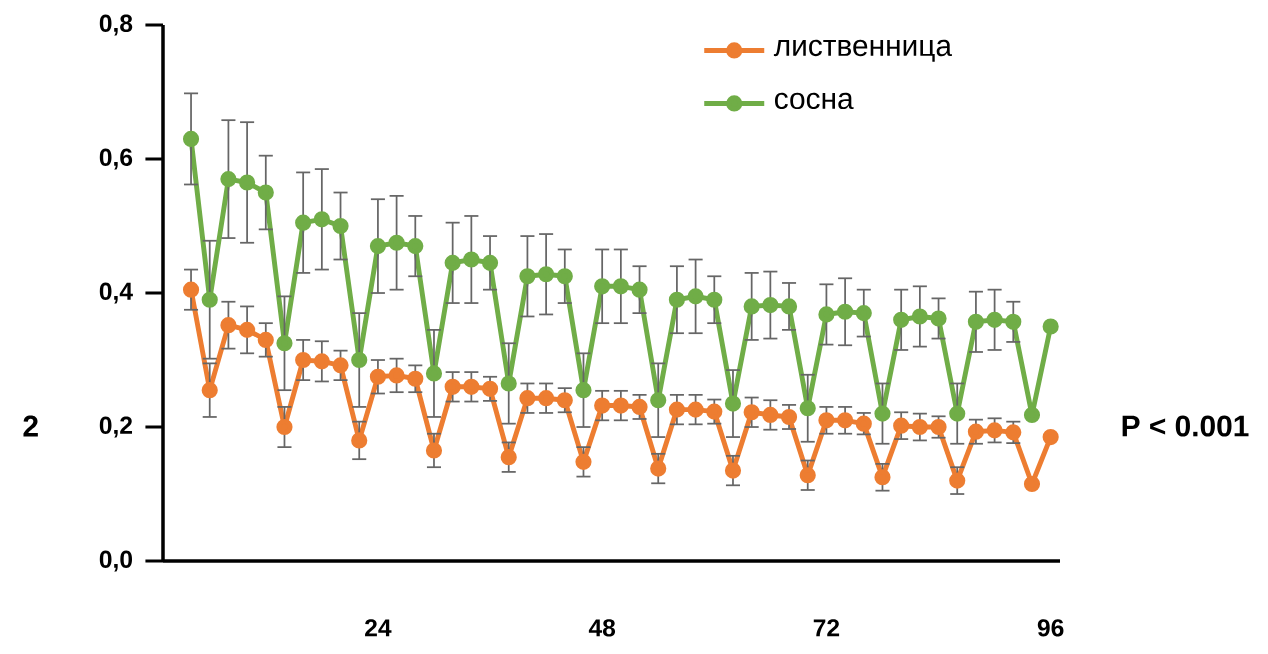 The height and width of the screenshot is (654, 1268). Describe the element at coordinates (602, 628) in the screenshot. I see `x-tick-label: 48` at that location.